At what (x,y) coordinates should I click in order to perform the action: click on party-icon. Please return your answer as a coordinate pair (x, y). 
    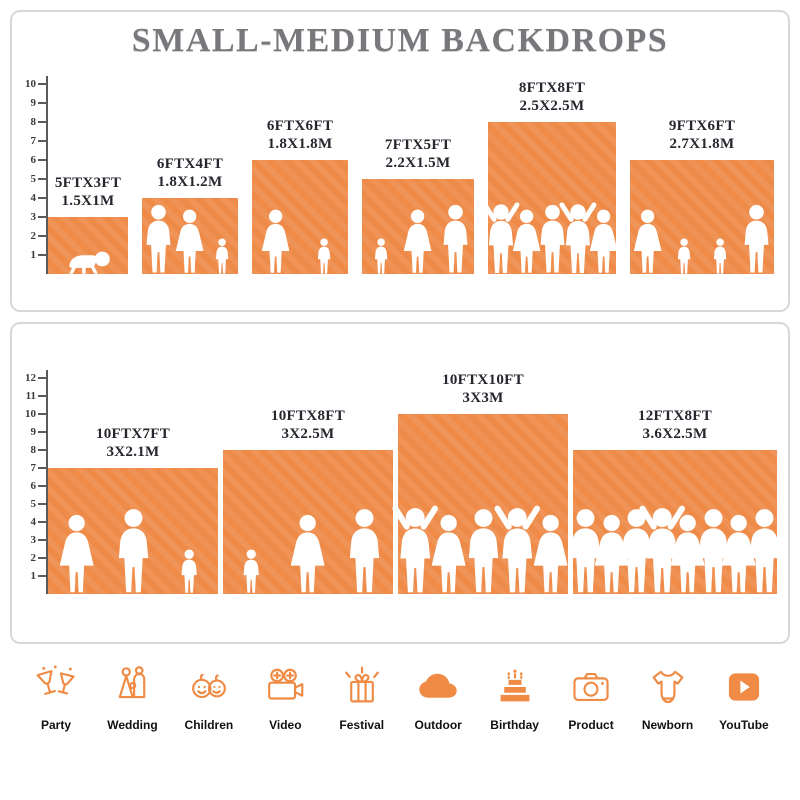
    Looking at the image, I should click on (56, 687).